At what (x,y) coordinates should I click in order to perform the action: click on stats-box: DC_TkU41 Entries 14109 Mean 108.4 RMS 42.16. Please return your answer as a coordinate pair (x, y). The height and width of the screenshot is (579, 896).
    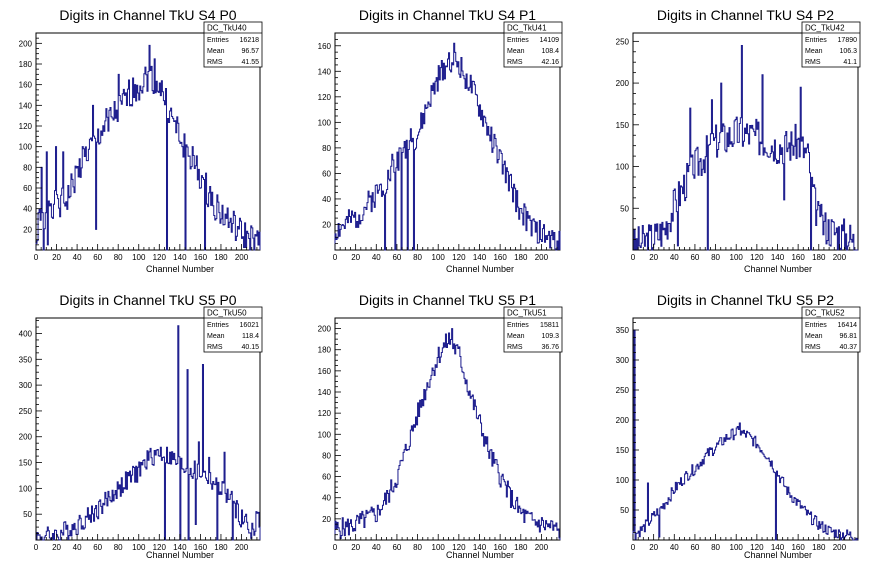
    Looking at the image, I should click on (533, 44).